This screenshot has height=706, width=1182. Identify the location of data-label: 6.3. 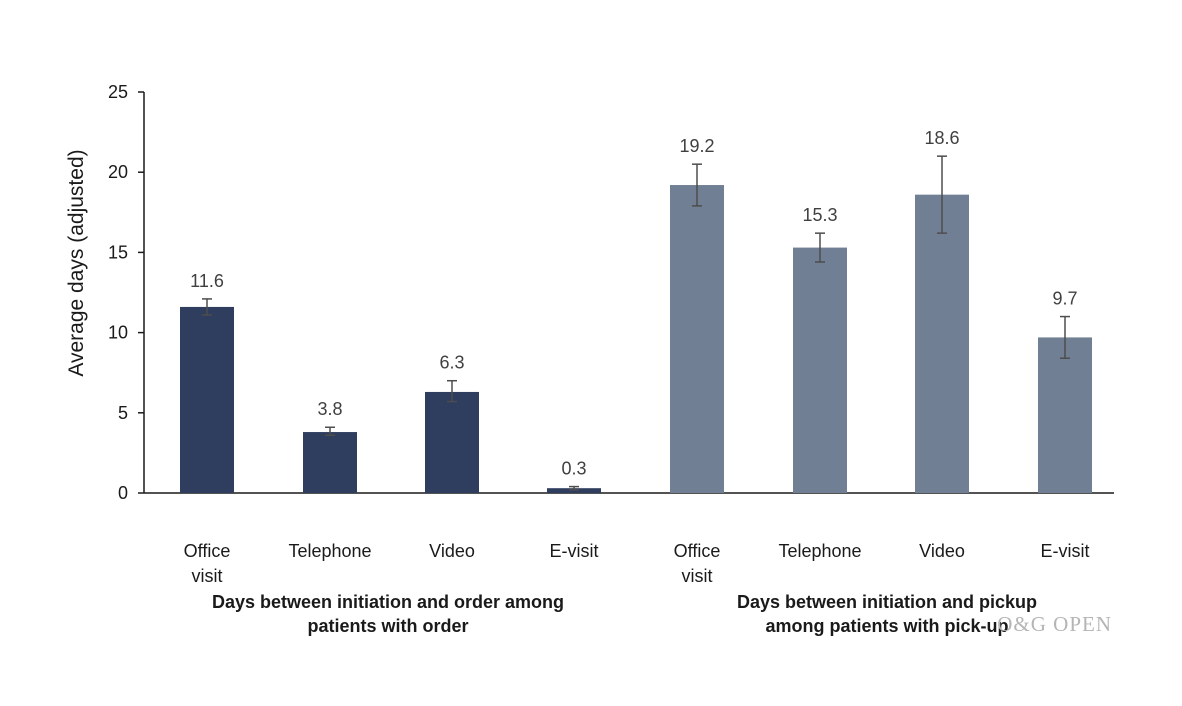
(451, 363).